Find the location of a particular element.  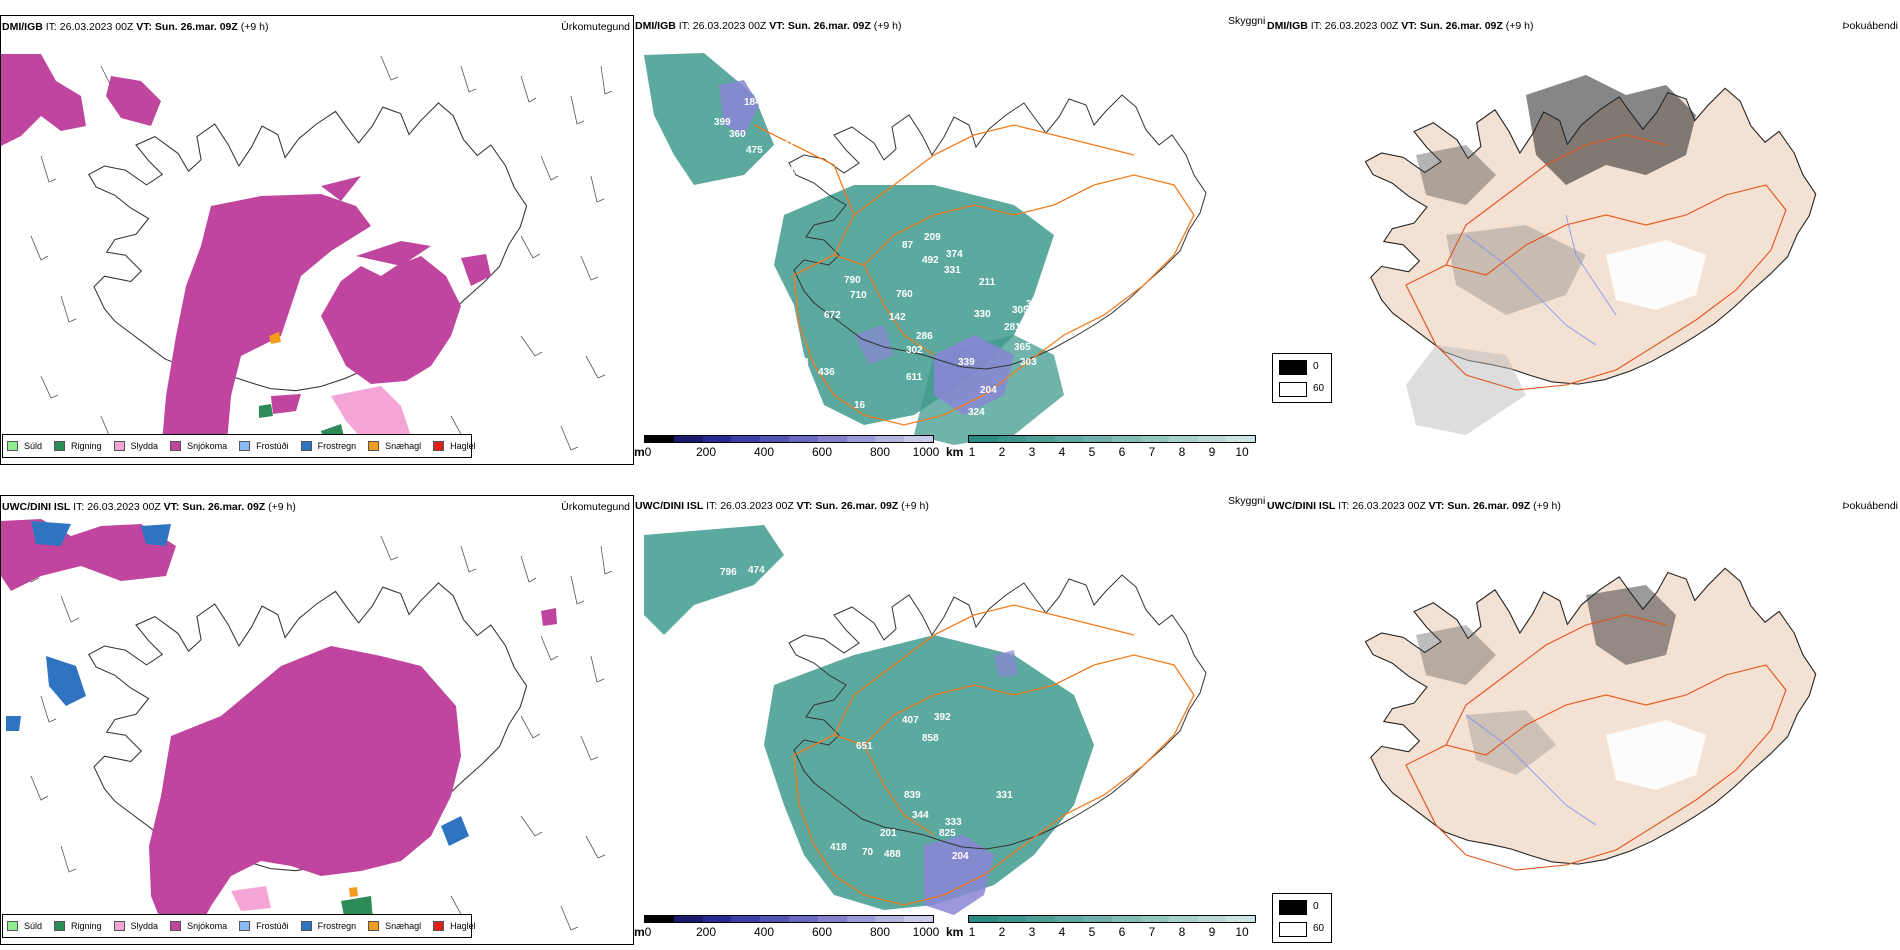

ceiling-label: 339 is located at coordinates (966, 362).